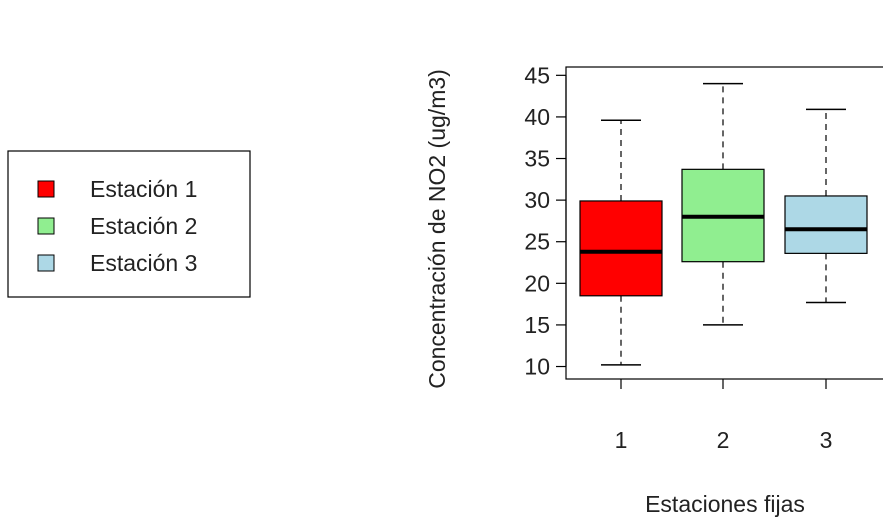 The width and height of the screenshot is (883, 529). Describe the element at coordinates (724, 416) in the screenshot. I see `x-axis: 1 2 3` at that location.